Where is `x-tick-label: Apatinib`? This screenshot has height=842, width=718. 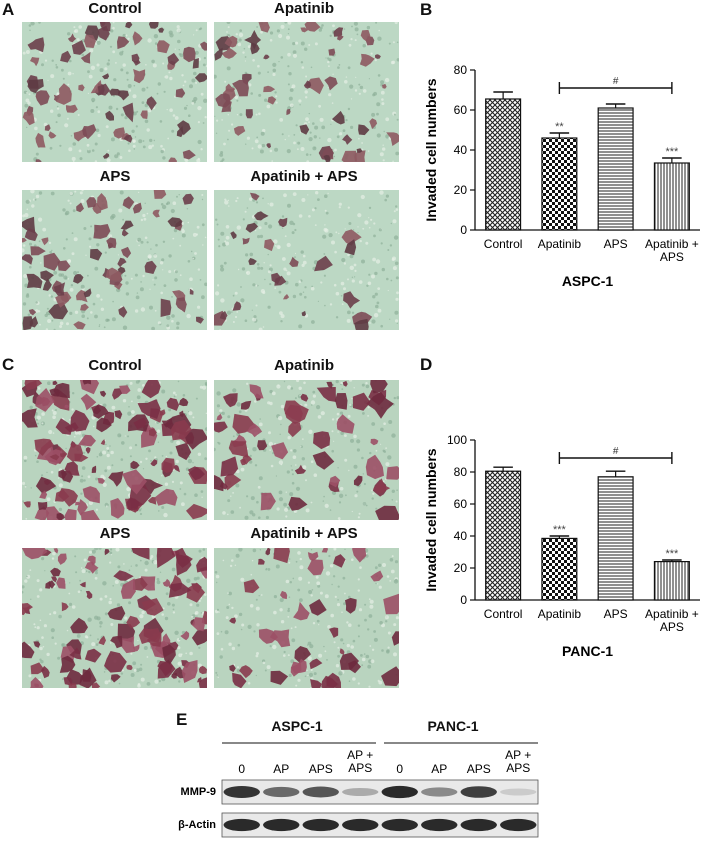 x-tick-label: Apatinib is located at coordinates (560, 244).